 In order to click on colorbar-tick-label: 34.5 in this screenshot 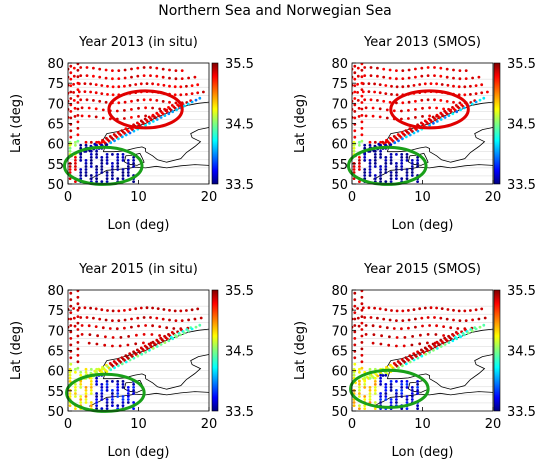, I will do `click(521, 352)`.